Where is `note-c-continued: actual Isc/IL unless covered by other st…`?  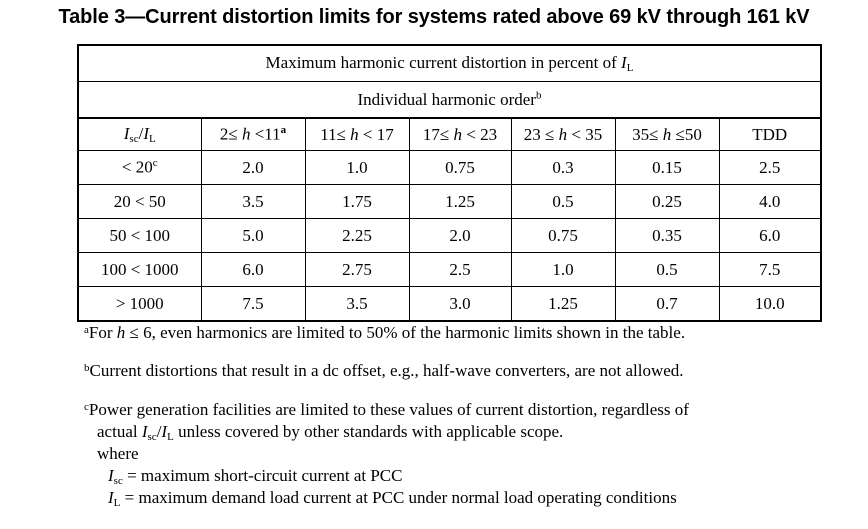 note-c-continued: actual Isc/IL unless covered by other st… is located at coordinates (330, 432).